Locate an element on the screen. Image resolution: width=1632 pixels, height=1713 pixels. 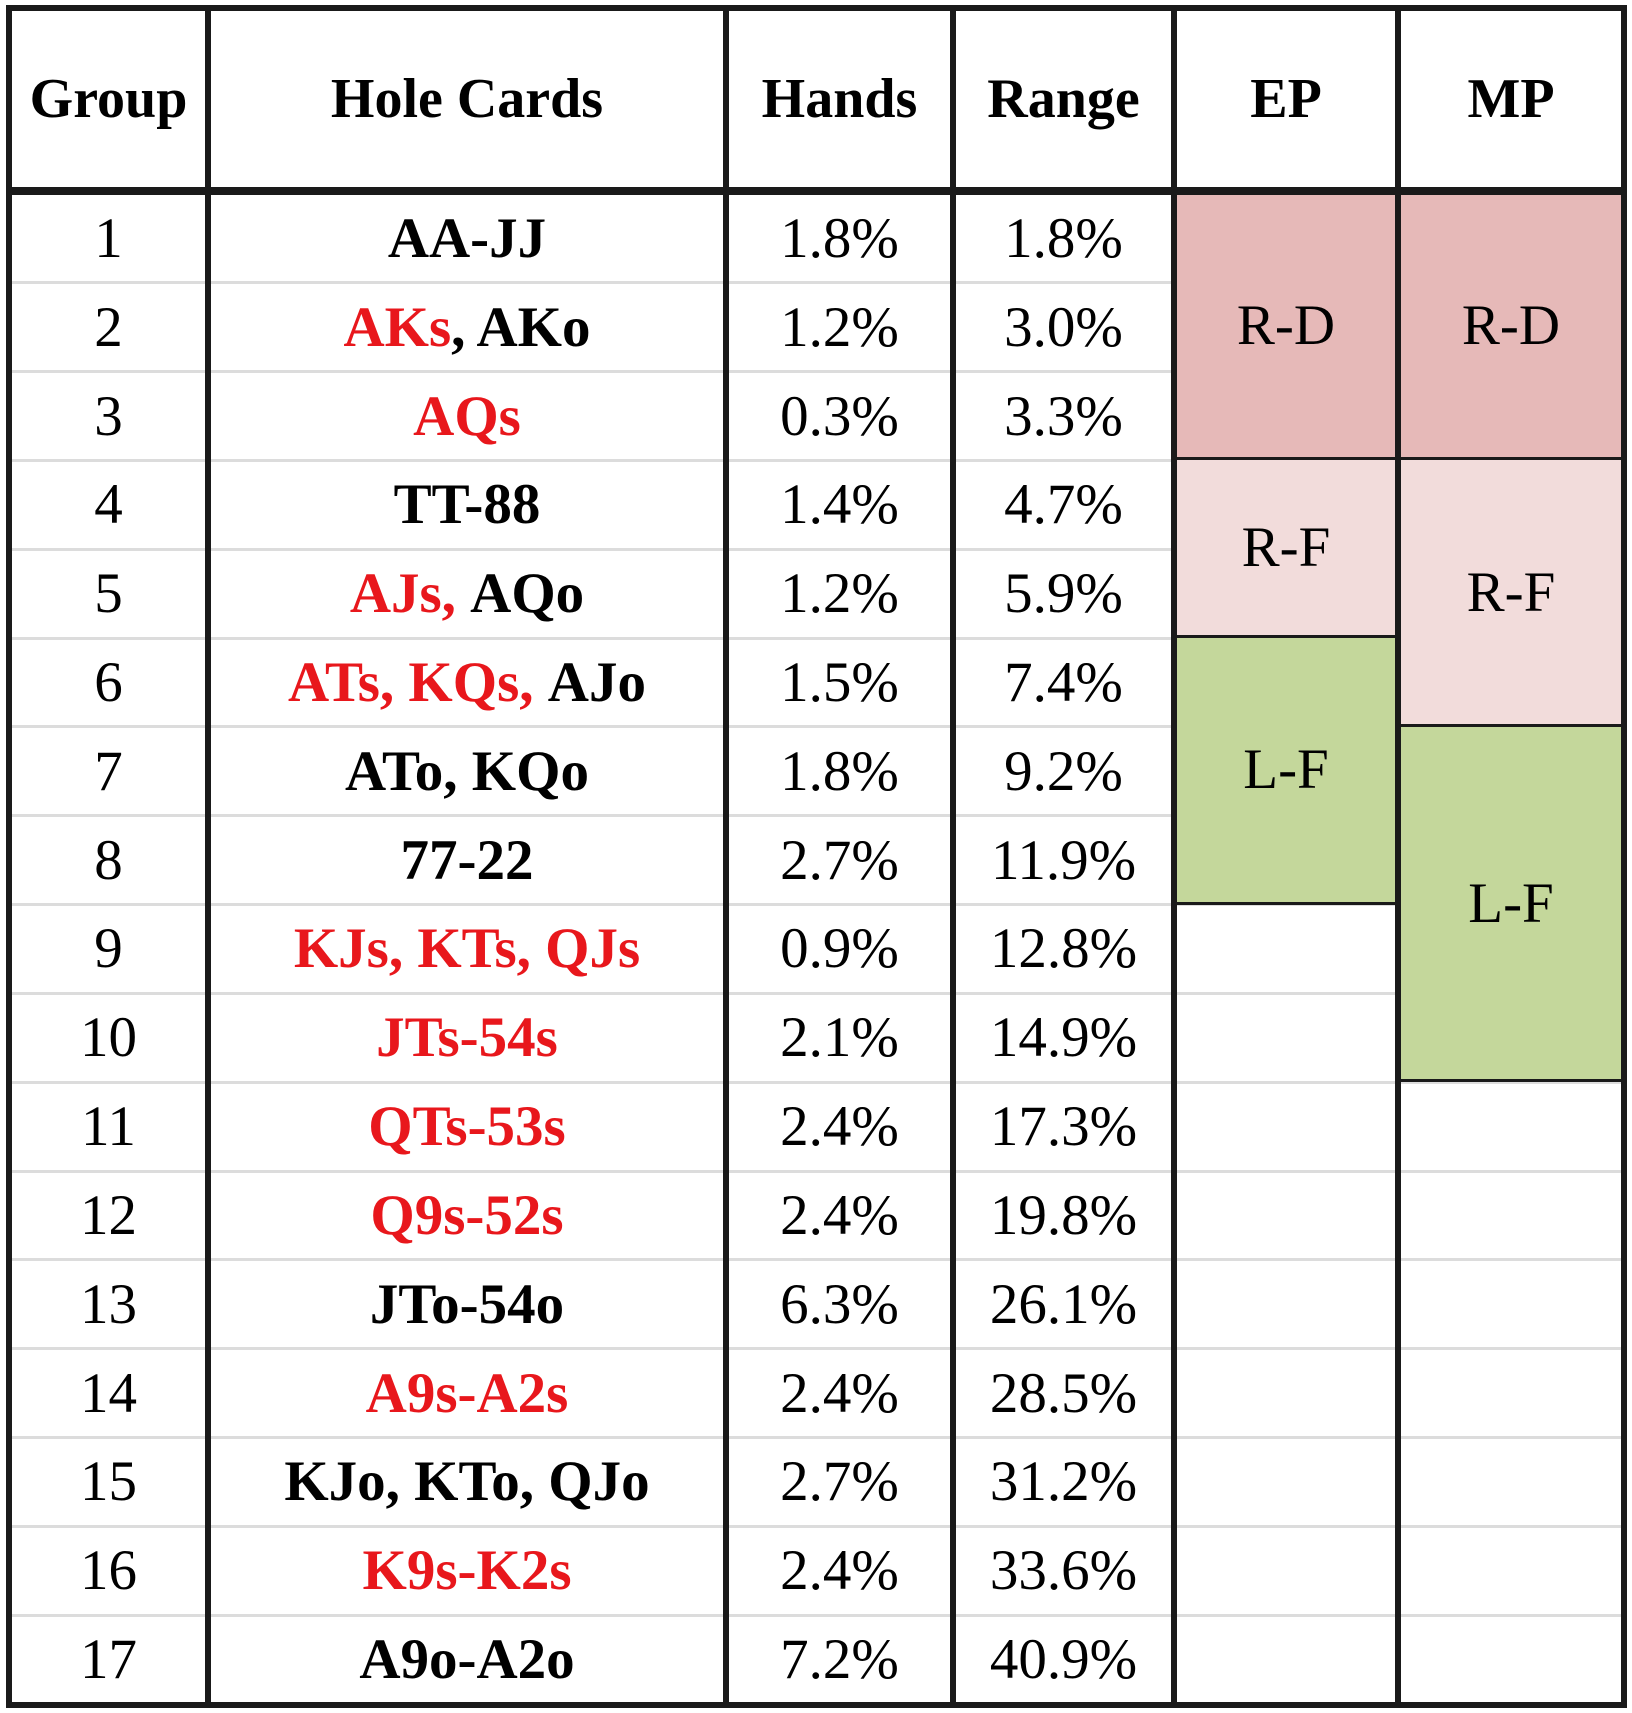
ep-action-block: R-D is located at coordinates (1286, 327).